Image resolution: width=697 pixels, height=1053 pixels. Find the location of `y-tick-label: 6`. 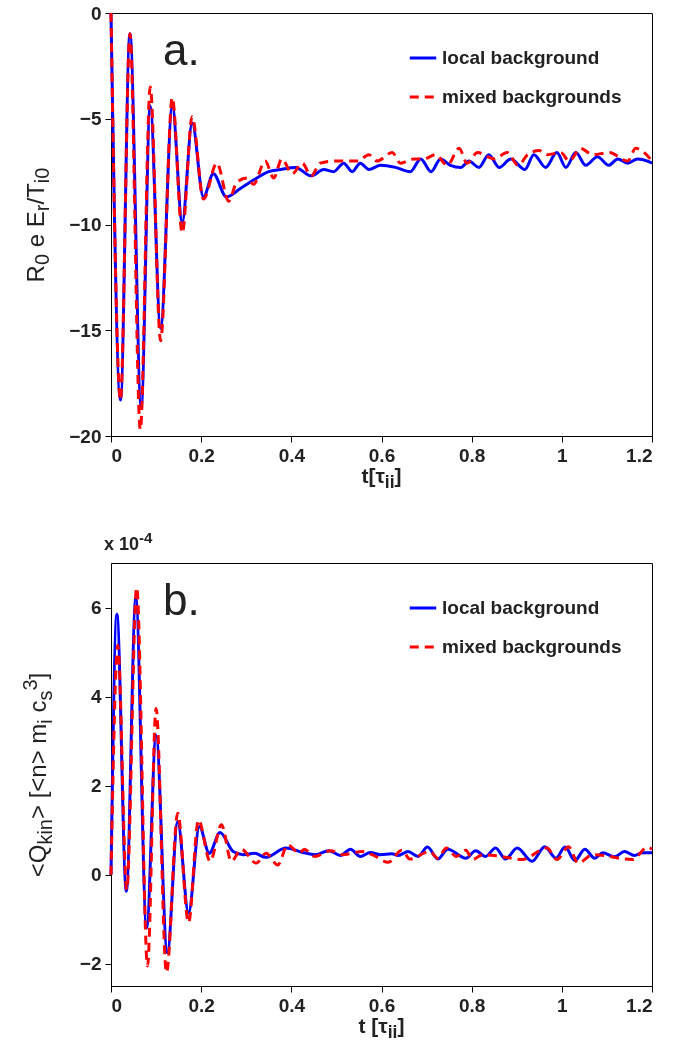

y-tick-label: 6 is located at coordinates (96, 608).